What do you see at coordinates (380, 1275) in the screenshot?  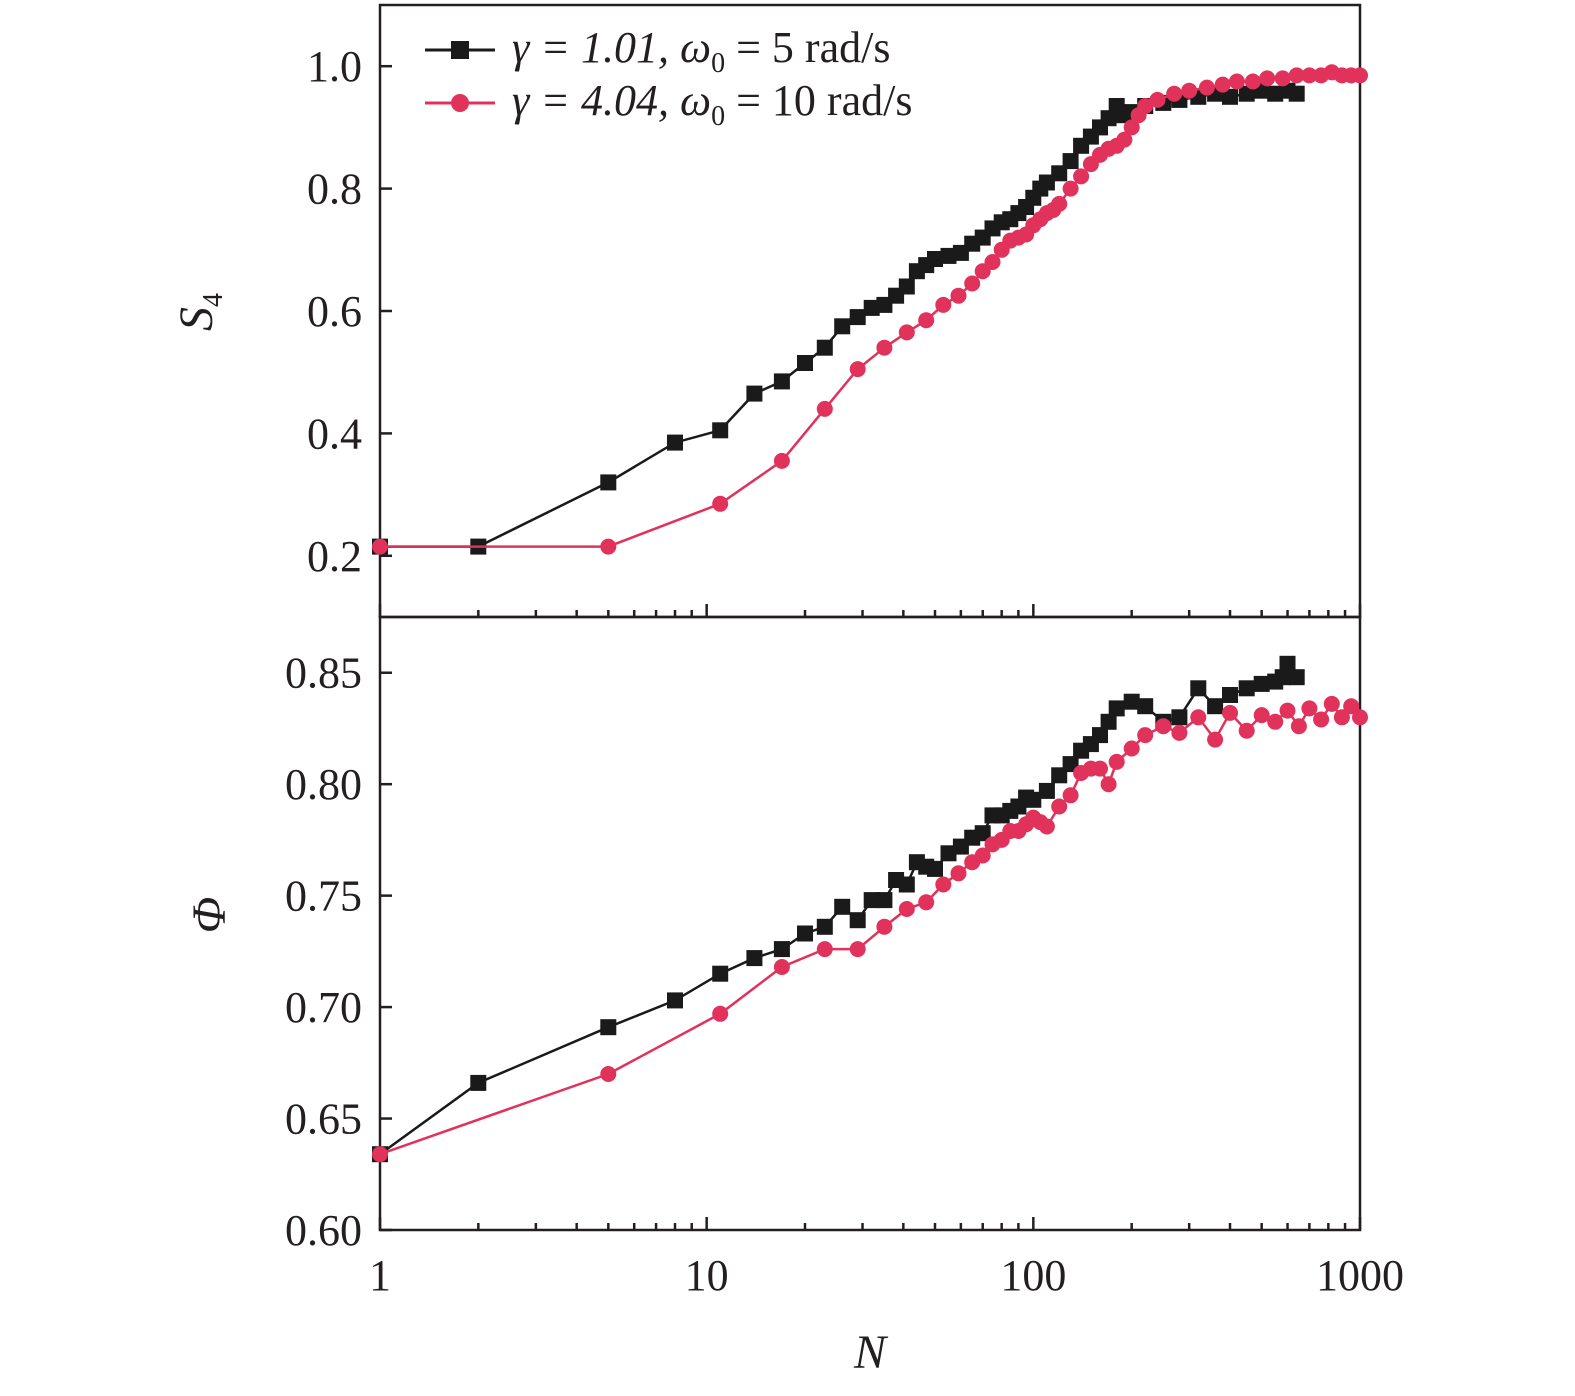 I see `x-tick-label: 1` at bounding box center [380, 1275].